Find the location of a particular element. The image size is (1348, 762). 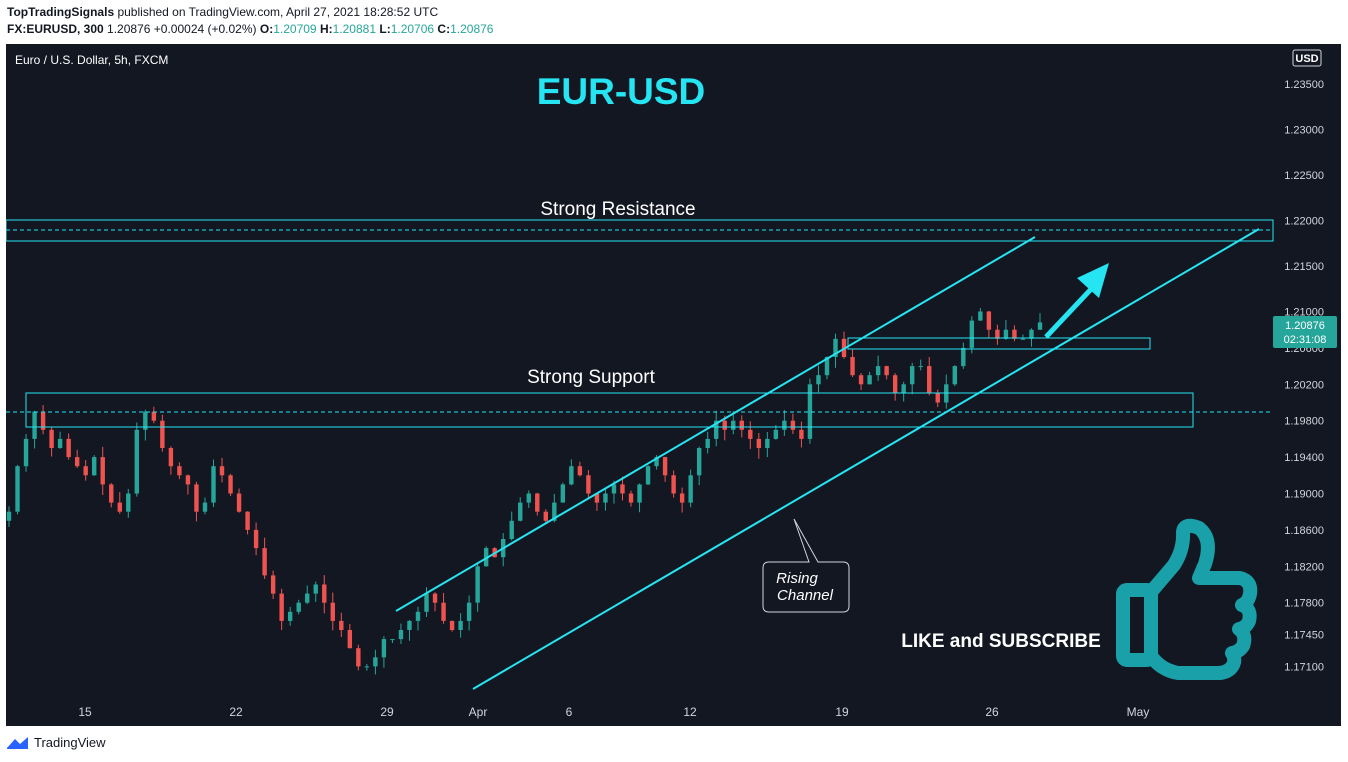

chart-title: EUR-USD is located at coordinates (621, 91).